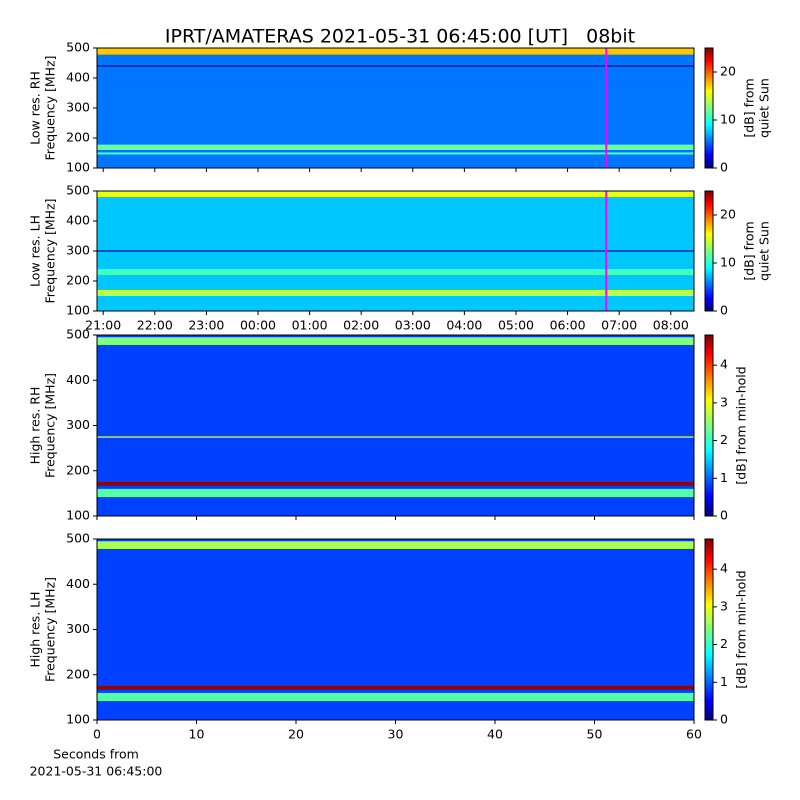 This screenshot has width=800, height=800. Describe the element at coordinates (694, 734) in the screenshot. I see `x-tick-label: 60` at that location.